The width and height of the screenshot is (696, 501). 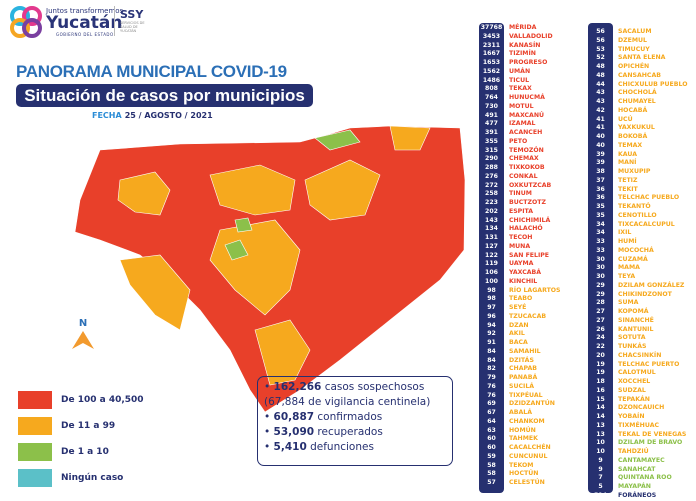 I want to click on case-count: 764, so click(x=491, y=97).